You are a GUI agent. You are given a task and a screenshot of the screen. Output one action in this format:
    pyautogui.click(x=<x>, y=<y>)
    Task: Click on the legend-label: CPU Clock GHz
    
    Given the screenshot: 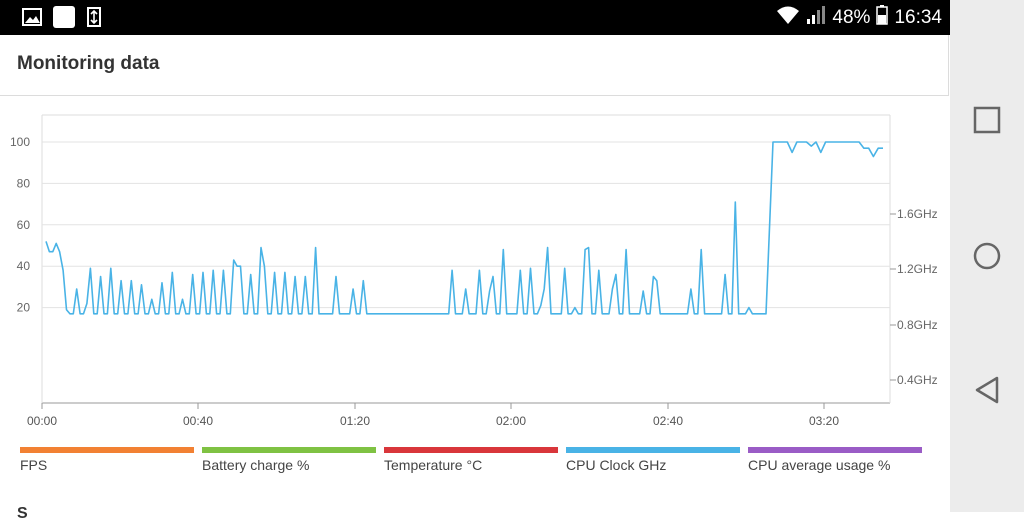 What is the action you would take?
    pyautogui.click(x=616, y=465)
    